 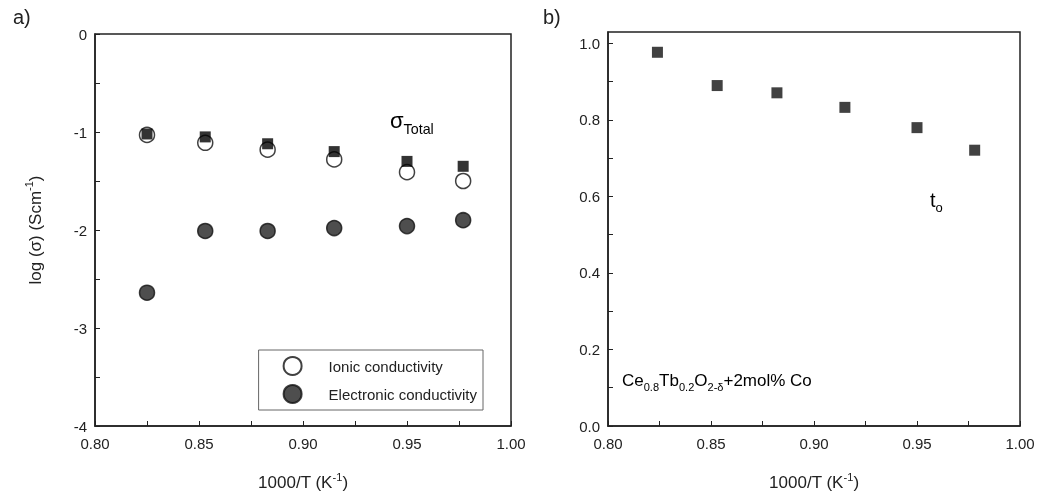 What do you see at coordinates (386, 366) in the screenshot?
I see `legend-label: Ionic conductivity` at bounding box center [386, 366].